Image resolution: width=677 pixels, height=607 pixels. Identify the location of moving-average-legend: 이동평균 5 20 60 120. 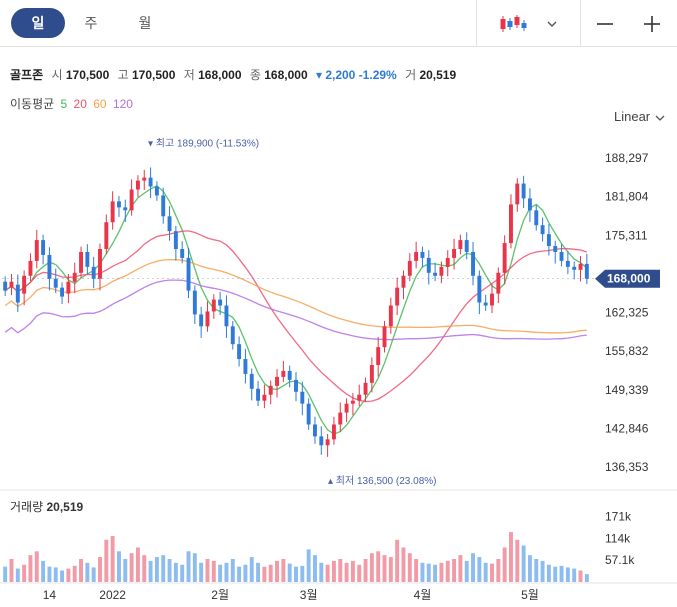
(73, 103).